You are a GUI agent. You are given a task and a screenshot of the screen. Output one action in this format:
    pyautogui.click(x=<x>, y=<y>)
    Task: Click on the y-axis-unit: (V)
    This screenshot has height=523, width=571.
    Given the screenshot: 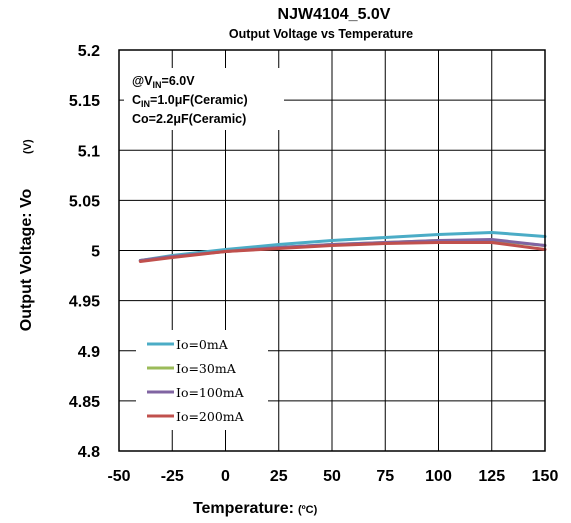 What is the action you would take?
    pyautogui.click(x=28, y=146)
    